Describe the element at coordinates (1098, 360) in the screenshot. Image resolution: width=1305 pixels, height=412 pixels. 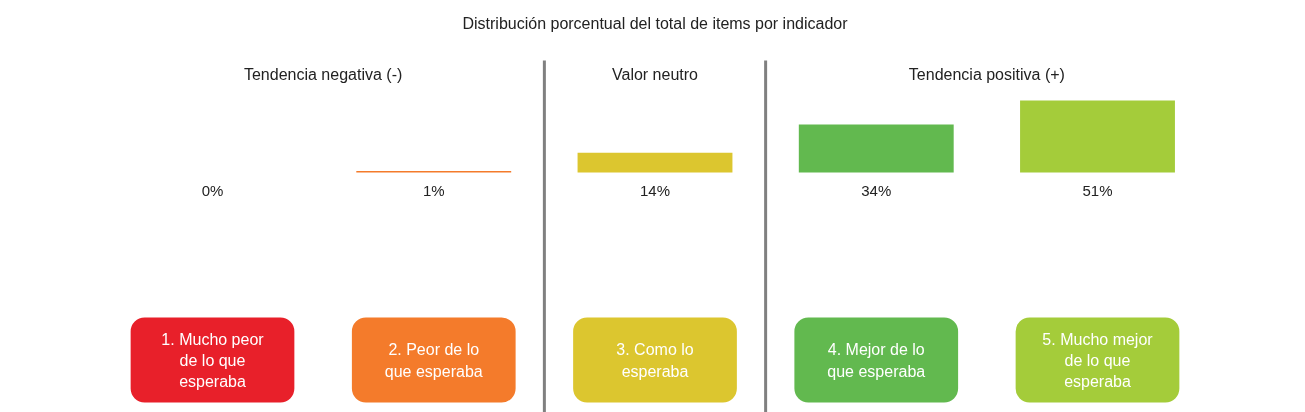
I see `x-tick-label: 5. Mucho mejor de lo que esperaba` at that location.